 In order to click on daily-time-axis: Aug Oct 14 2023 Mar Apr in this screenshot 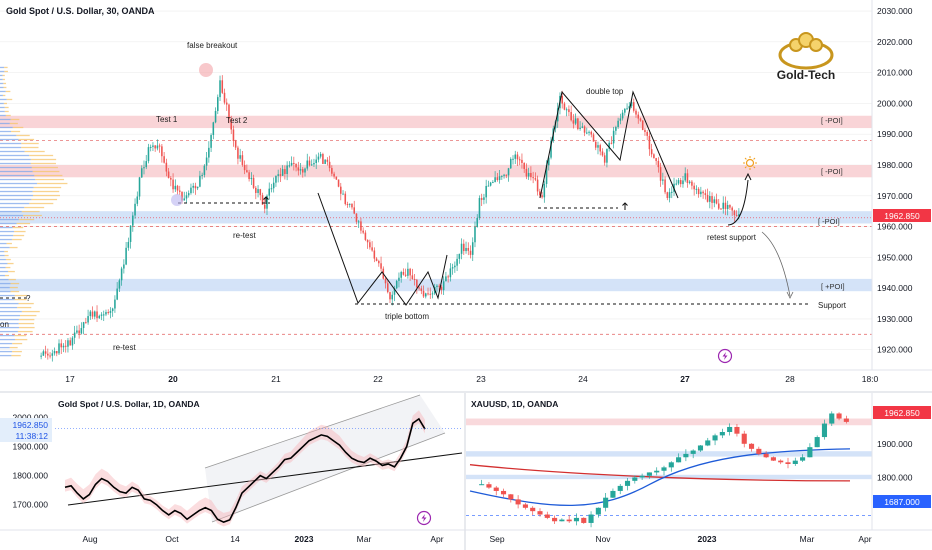, I will do `click(262, 539)`.